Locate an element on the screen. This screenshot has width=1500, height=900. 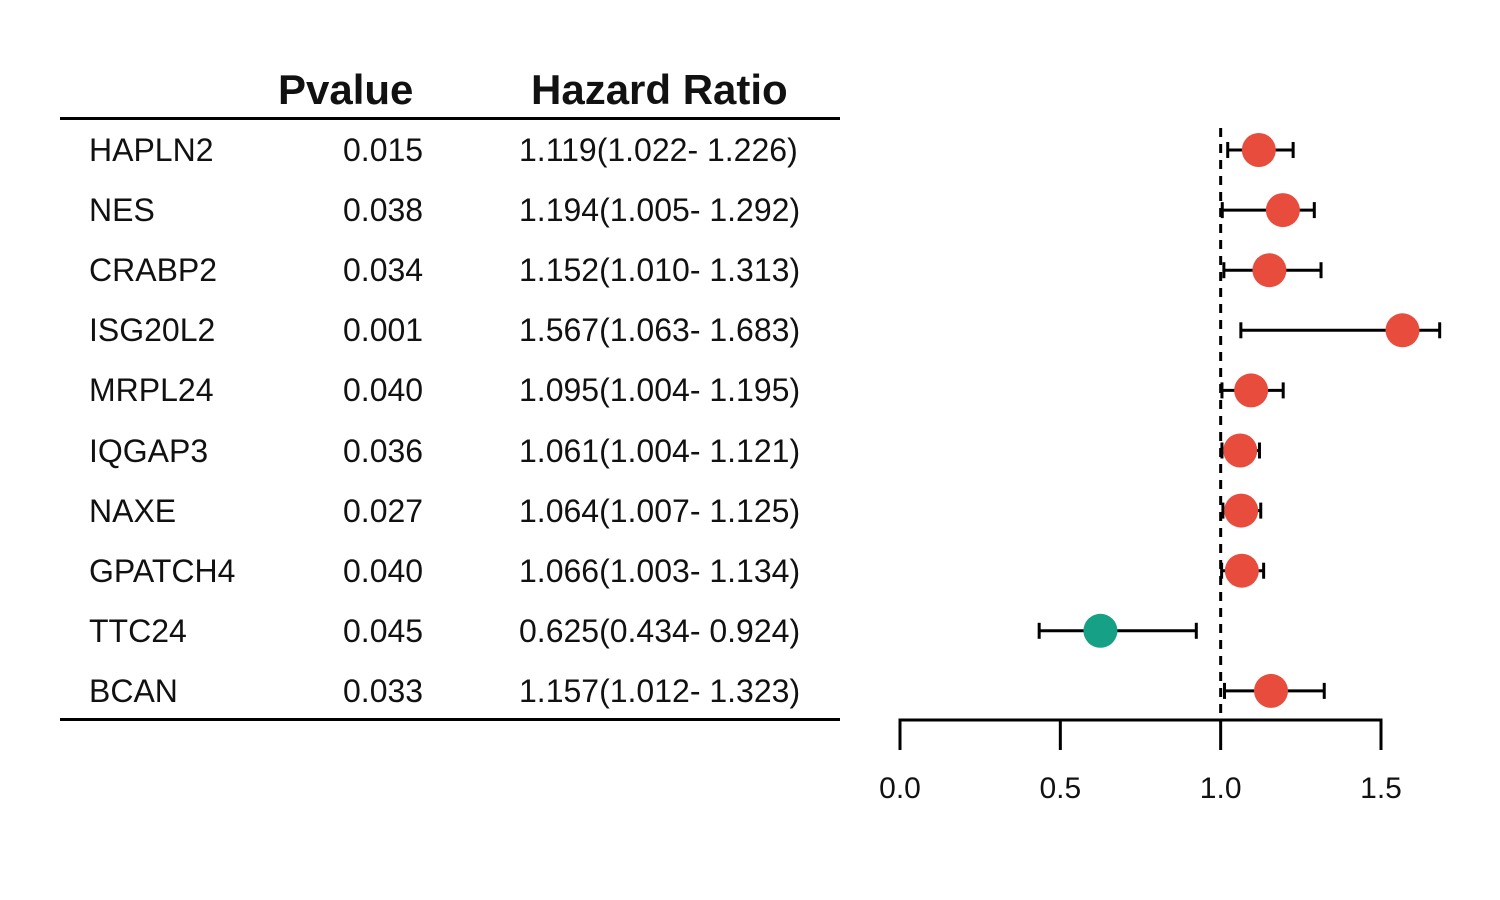
hazard-ratio-cell: 1.194(1.005- 1.292) is located at coordinates (660, 210).